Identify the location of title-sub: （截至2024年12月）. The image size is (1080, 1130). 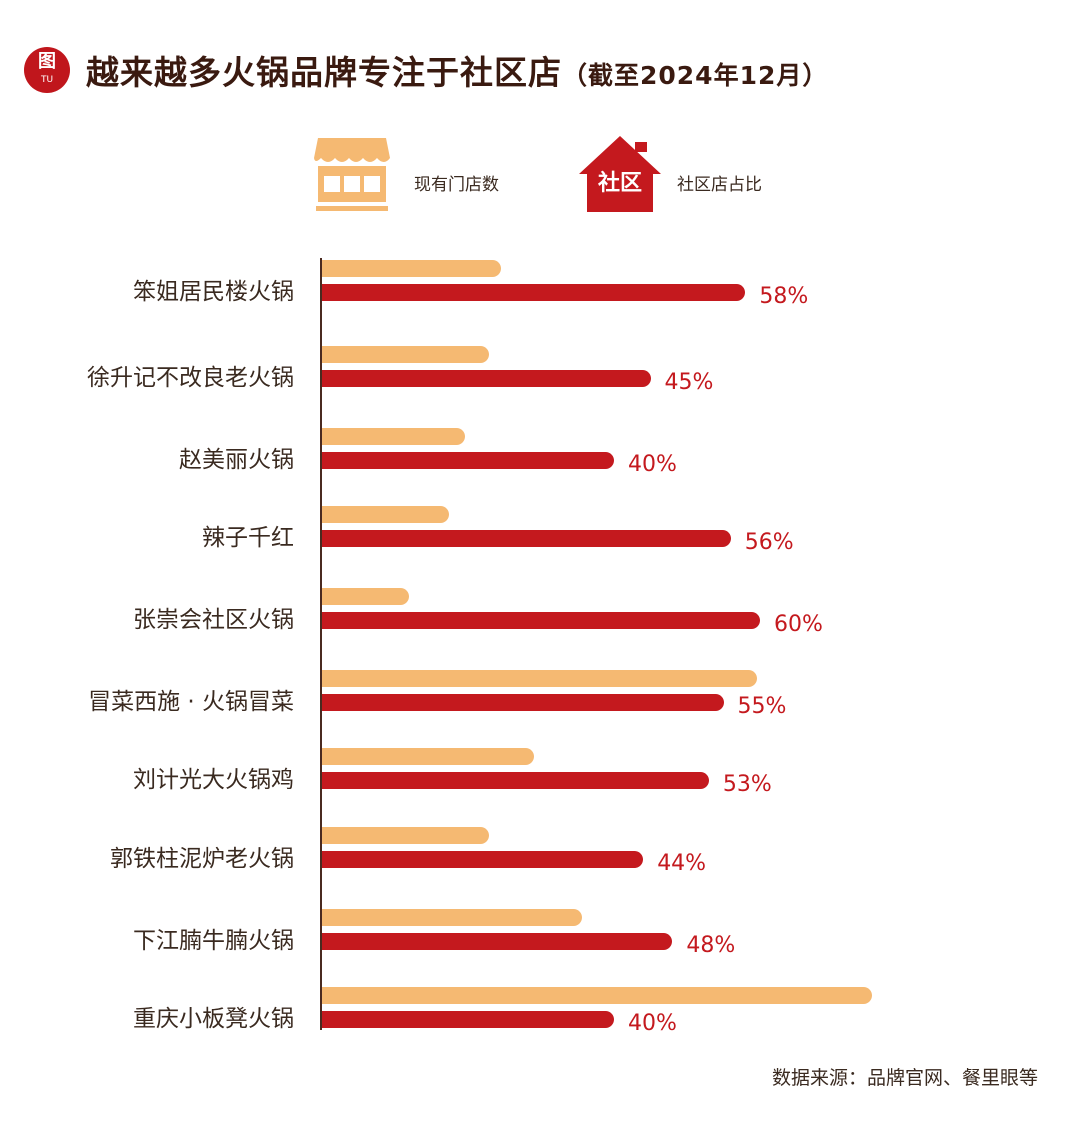
(695, 75).